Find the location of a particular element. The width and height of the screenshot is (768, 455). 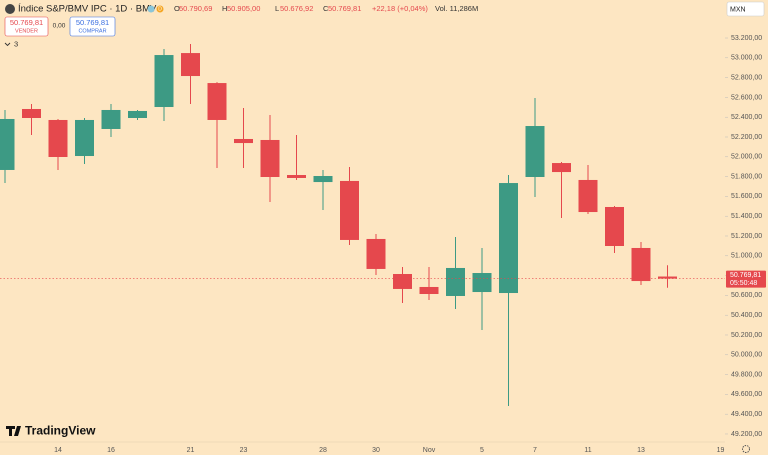

ohlc-value: 50.676,92 is located at coordinates (296, 8).